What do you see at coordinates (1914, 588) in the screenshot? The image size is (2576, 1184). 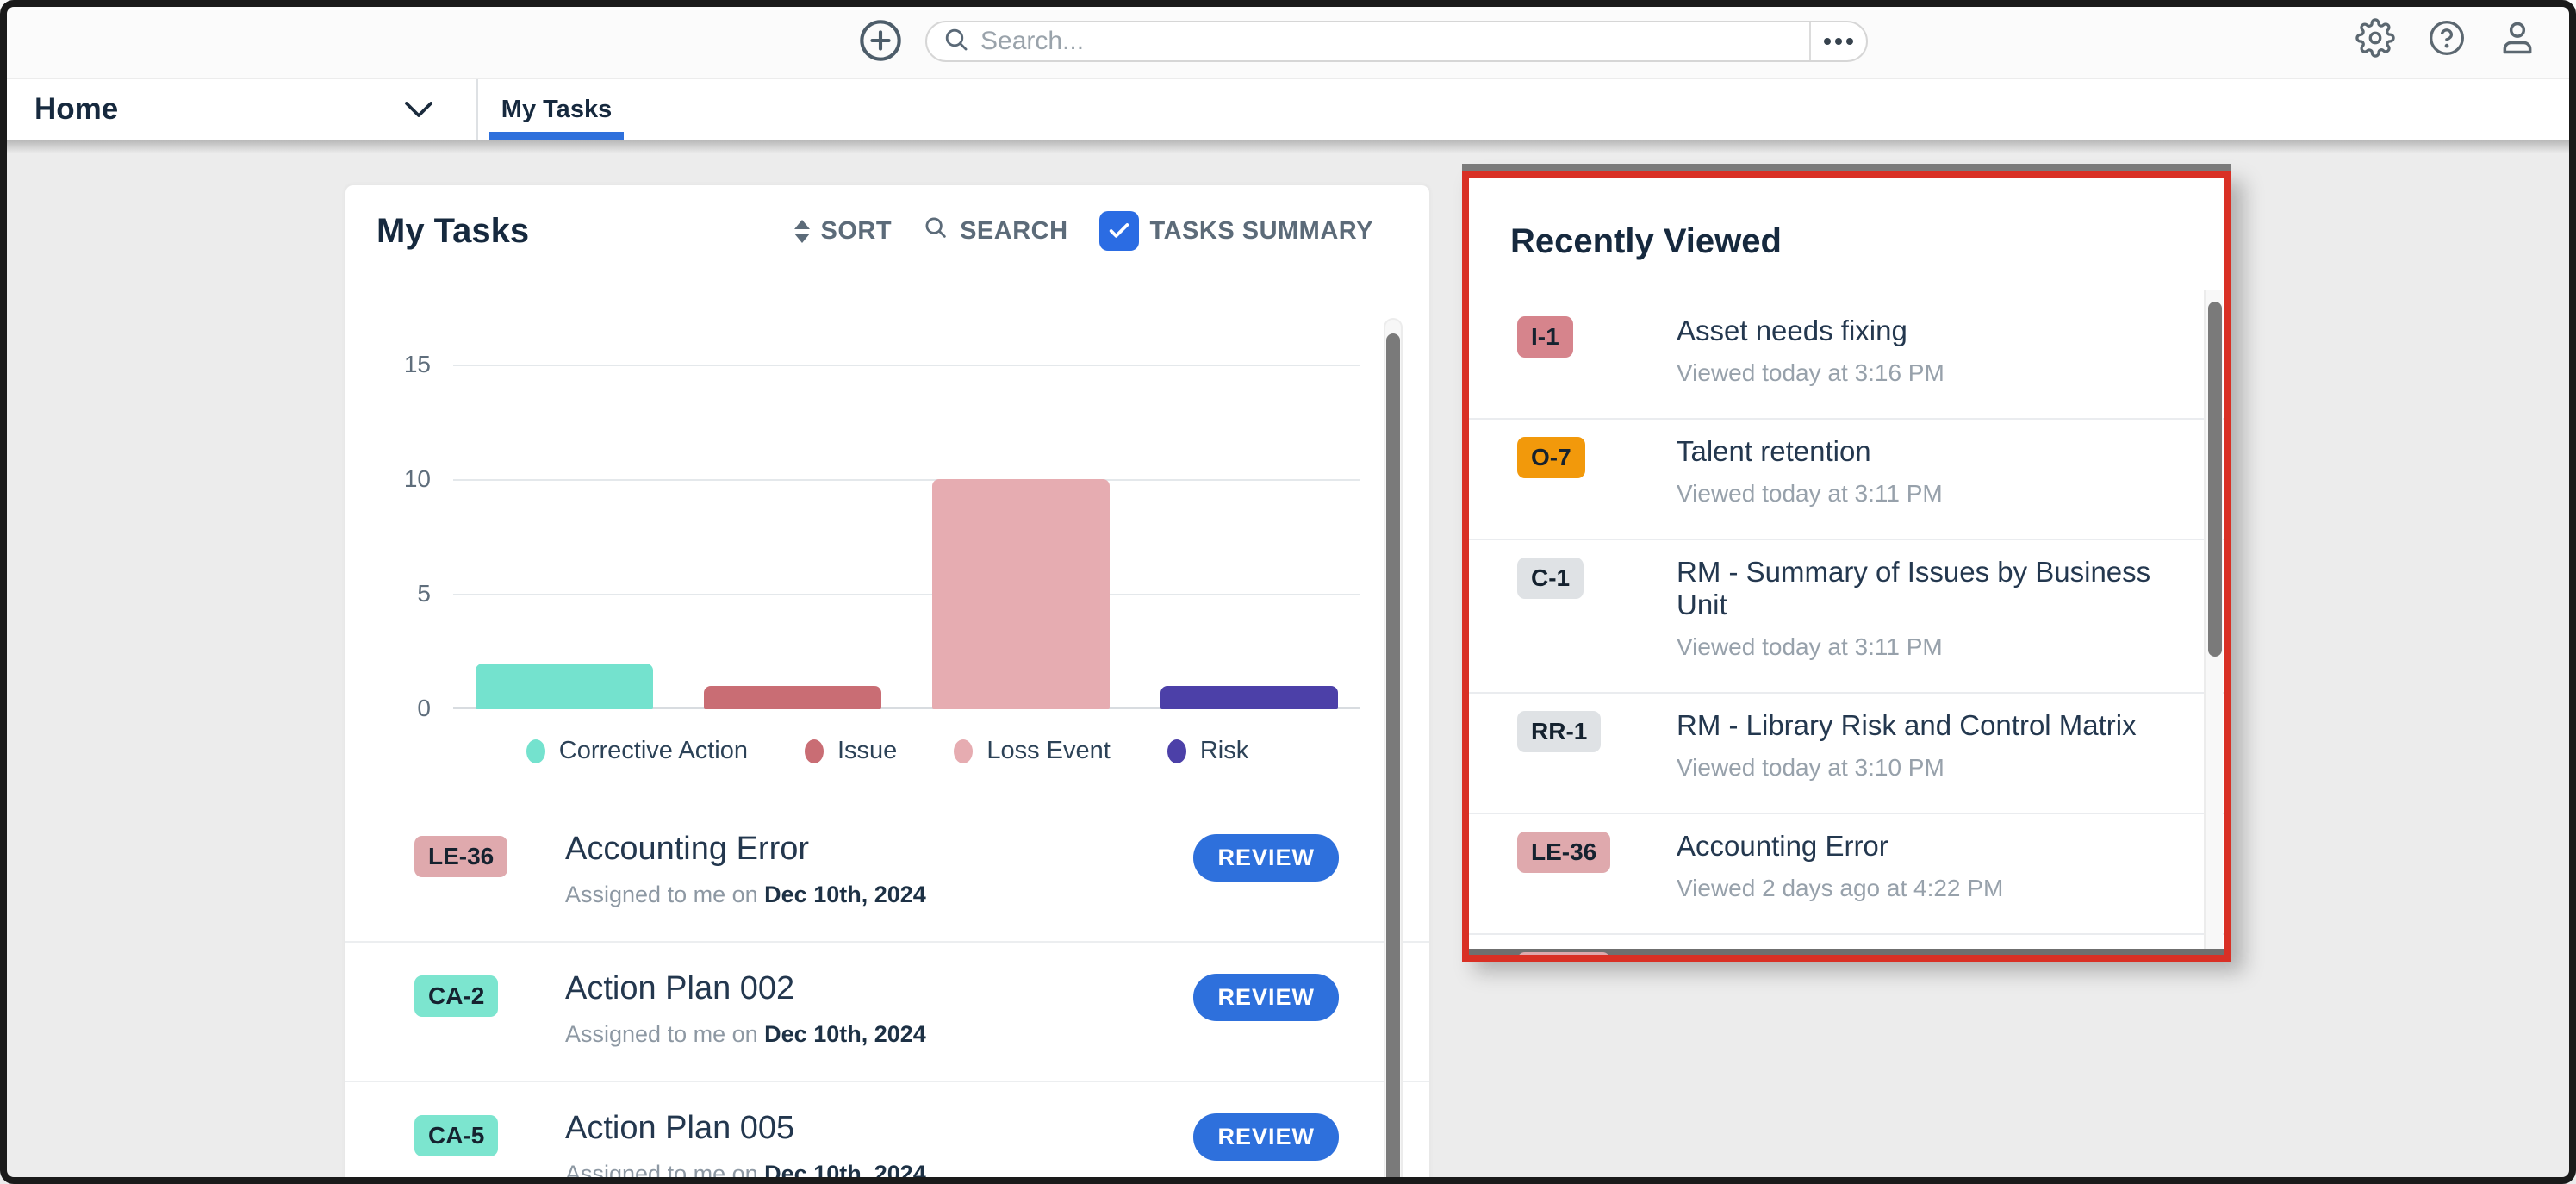 I see `item-title: RM - Summary of Issues by Business Unit` at bounding box center [1914, 588].